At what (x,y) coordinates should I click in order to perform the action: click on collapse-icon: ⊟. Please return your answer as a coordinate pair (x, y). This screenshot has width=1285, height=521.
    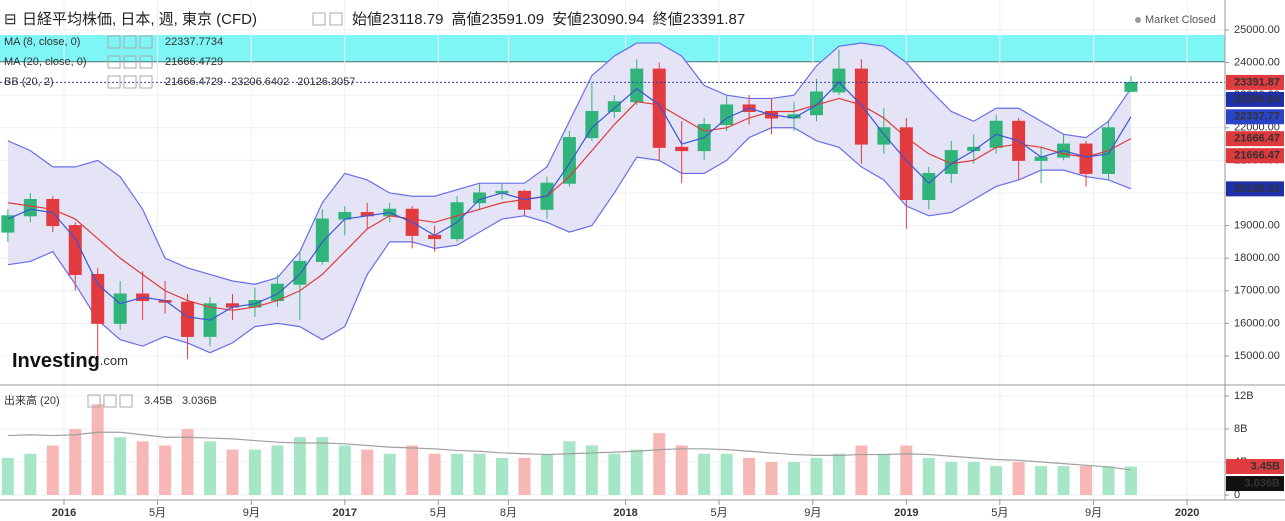
    Looking at the image, I should click on (10, 19).